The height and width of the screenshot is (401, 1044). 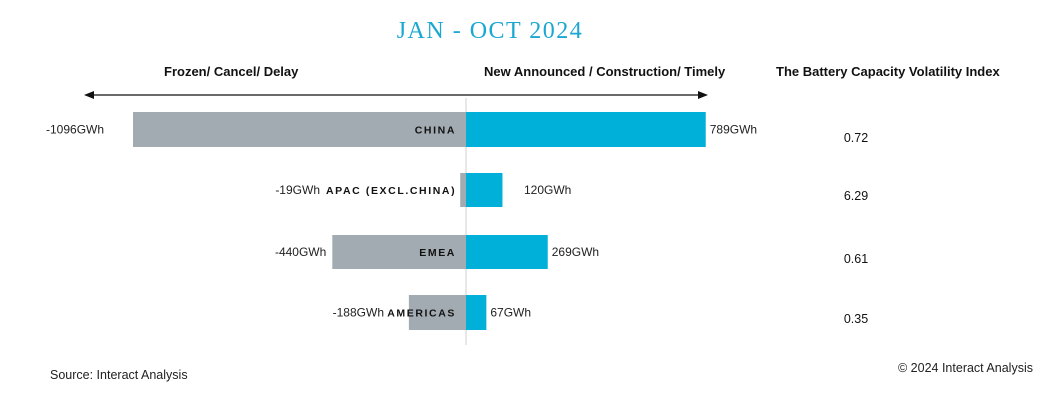 I want to click on positive-value-label-2: 120GWh, so click(x=547, y=190).